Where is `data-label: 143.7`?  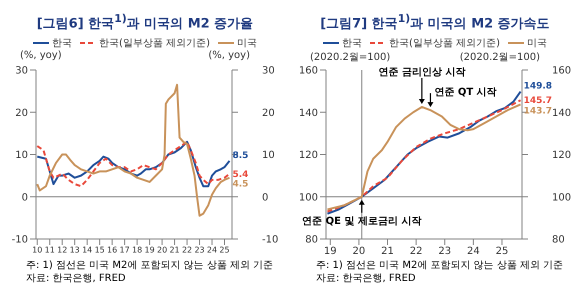 data-label: 143.7 is located at coordinates (538, 111).